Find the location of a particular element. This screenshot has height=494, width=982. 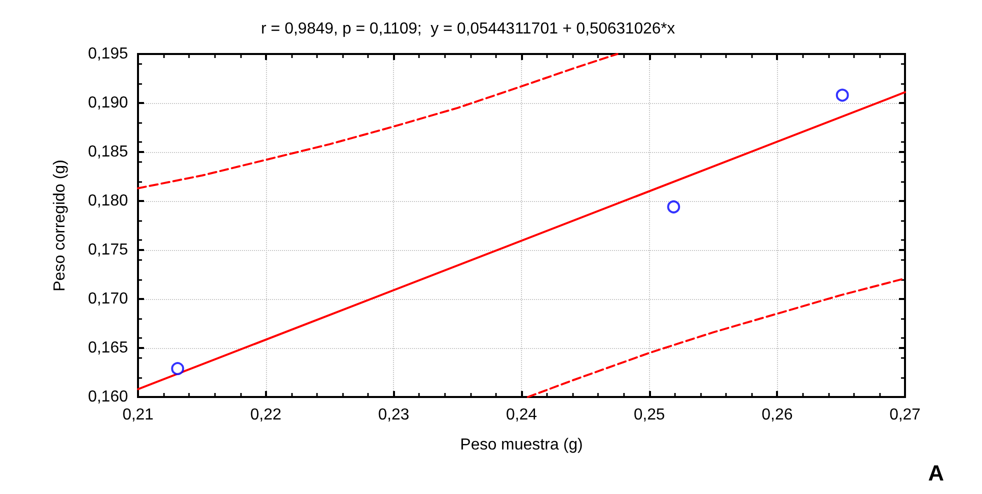

y-tick-label: 0,190 is located at coordinates (108, 103).